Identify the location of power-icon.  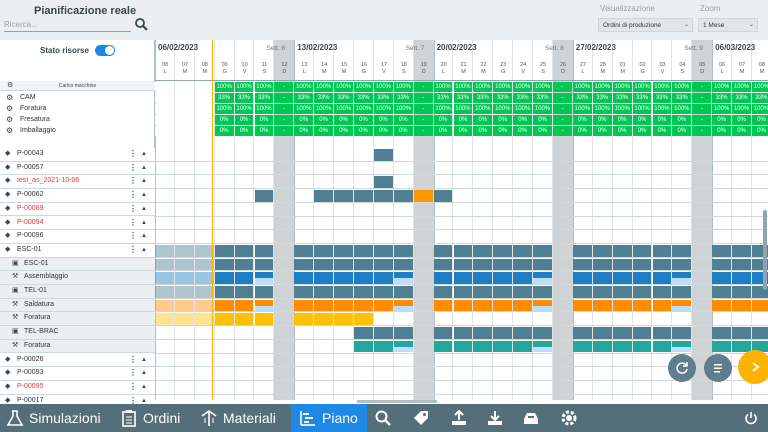
(751, 418).